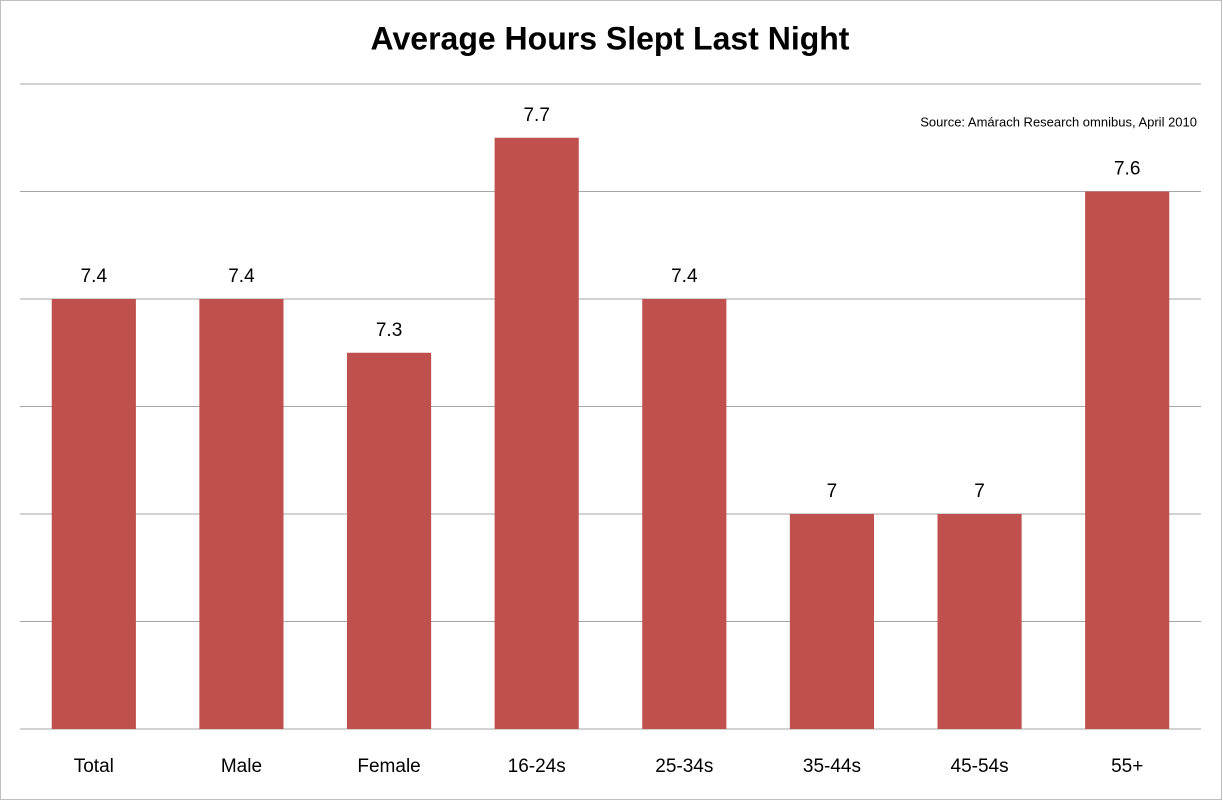 This screenshot has height=806, width=1223. What do you see at coordinates (684, 766) in the screenshot?
I see `x-tick-label: 25-34s` at bounding box center [684, 766].